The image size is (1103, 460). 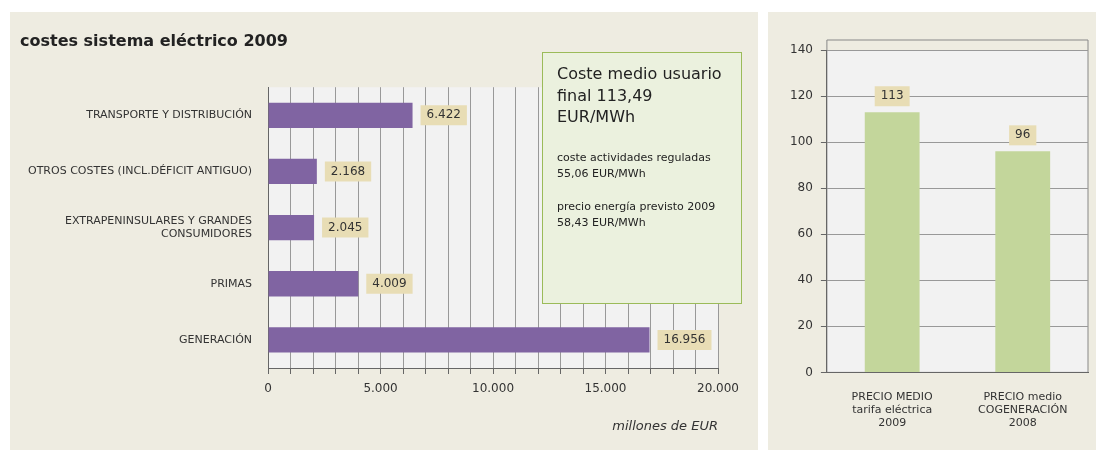 What do you see at coordinates (665, 425) in the screenshot?
I see `x-axis-title: millones de EUR` at bounding box center [665, 425].